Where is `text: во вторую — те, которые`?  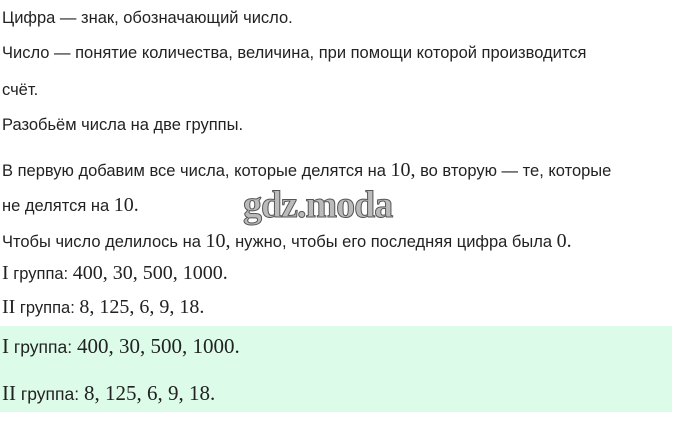
text: во вторую — те, которые is located at coordinates (513, 171).